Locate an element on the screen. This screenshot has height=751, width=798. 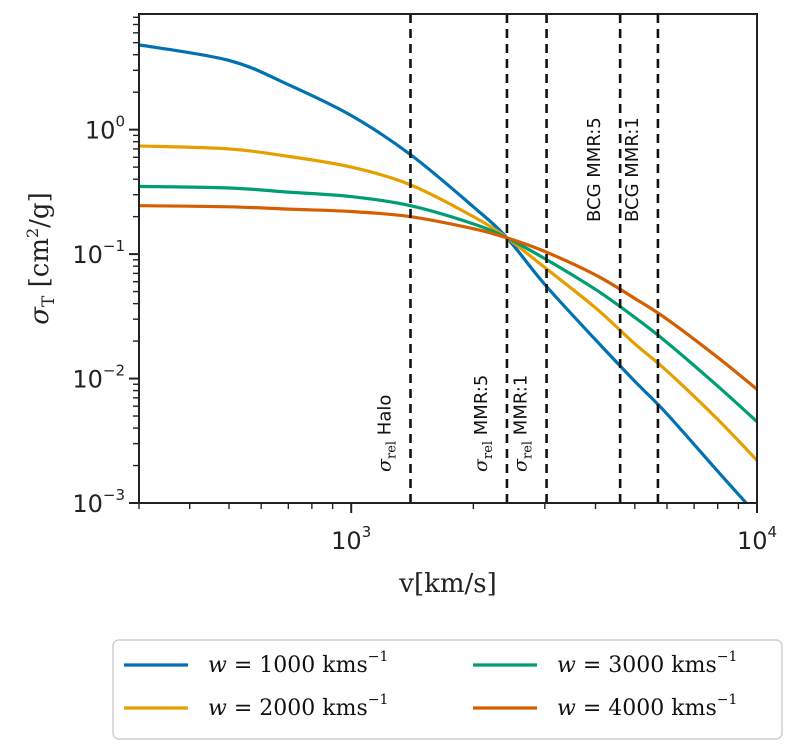
vline-label-1: σrel Halo is located at coordinates (386, 433).